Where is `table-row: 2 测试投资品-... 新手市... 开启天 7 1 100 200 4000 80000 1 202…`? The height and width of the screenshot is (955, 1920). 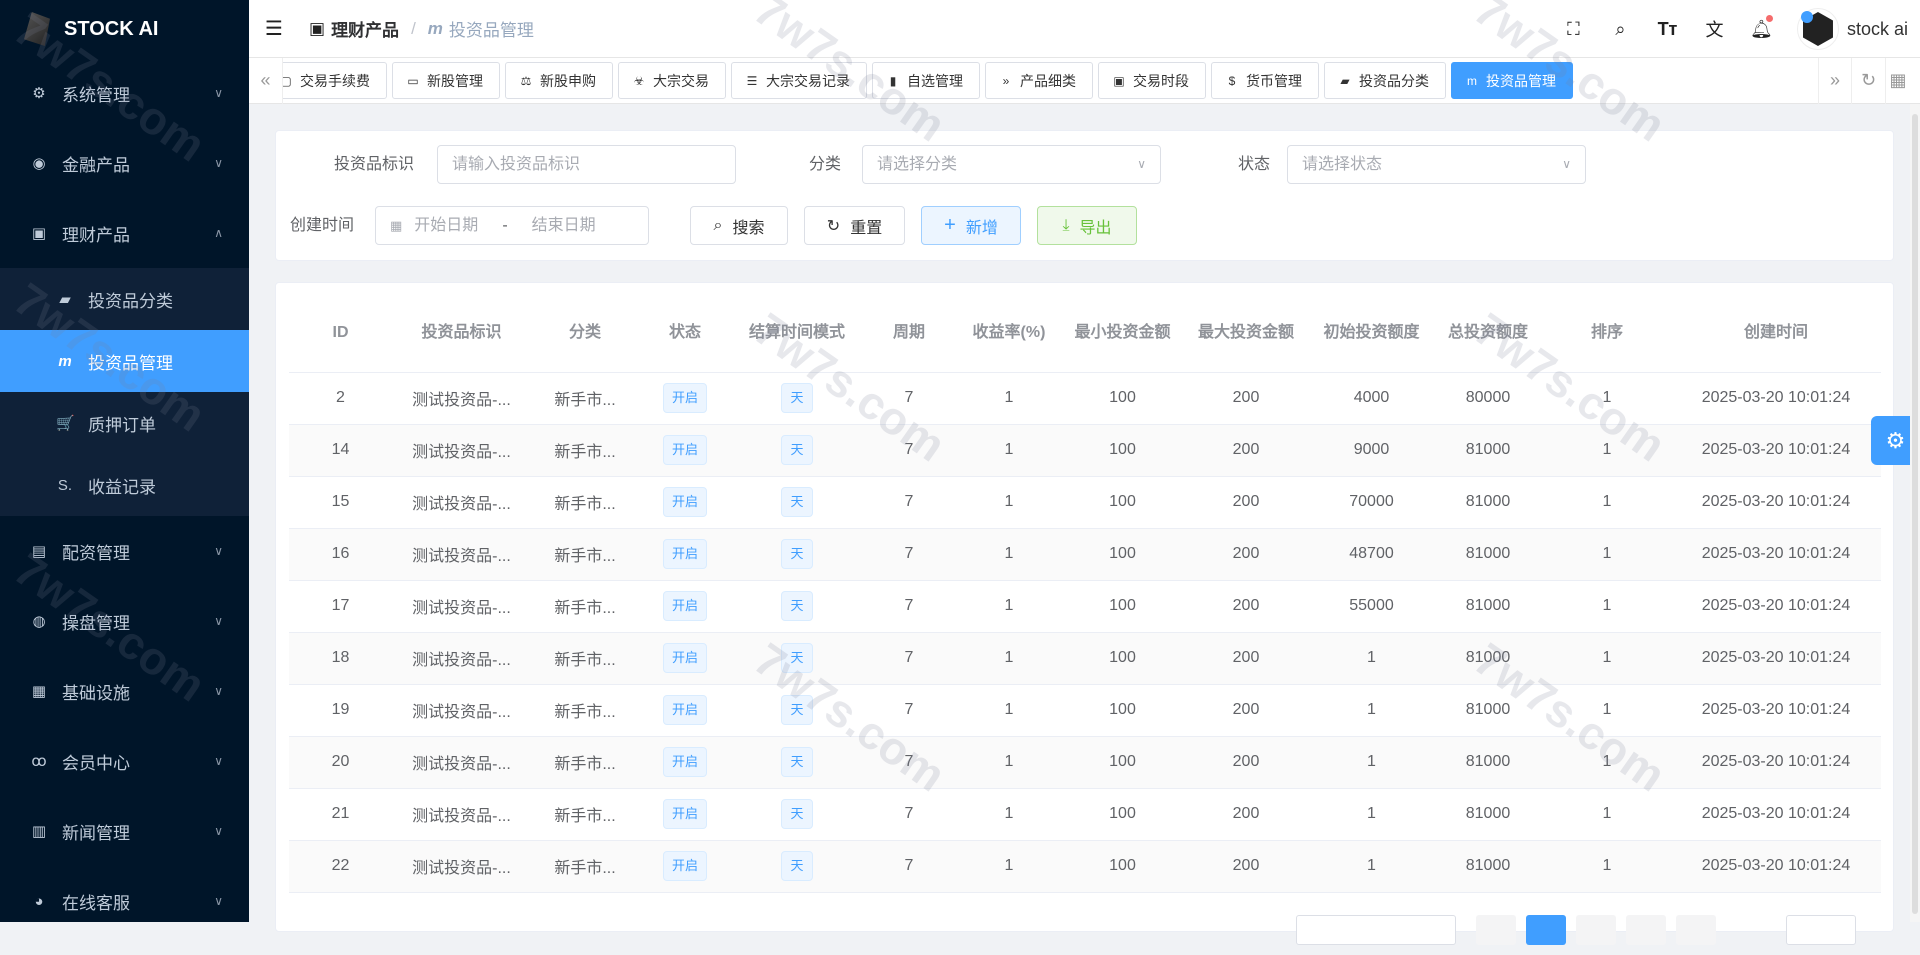
table-row: 2 测试投资品-... 新手市... 开启天 7 1 100 200 4000 80000 1 202… is located at coordinates (1085, 398).